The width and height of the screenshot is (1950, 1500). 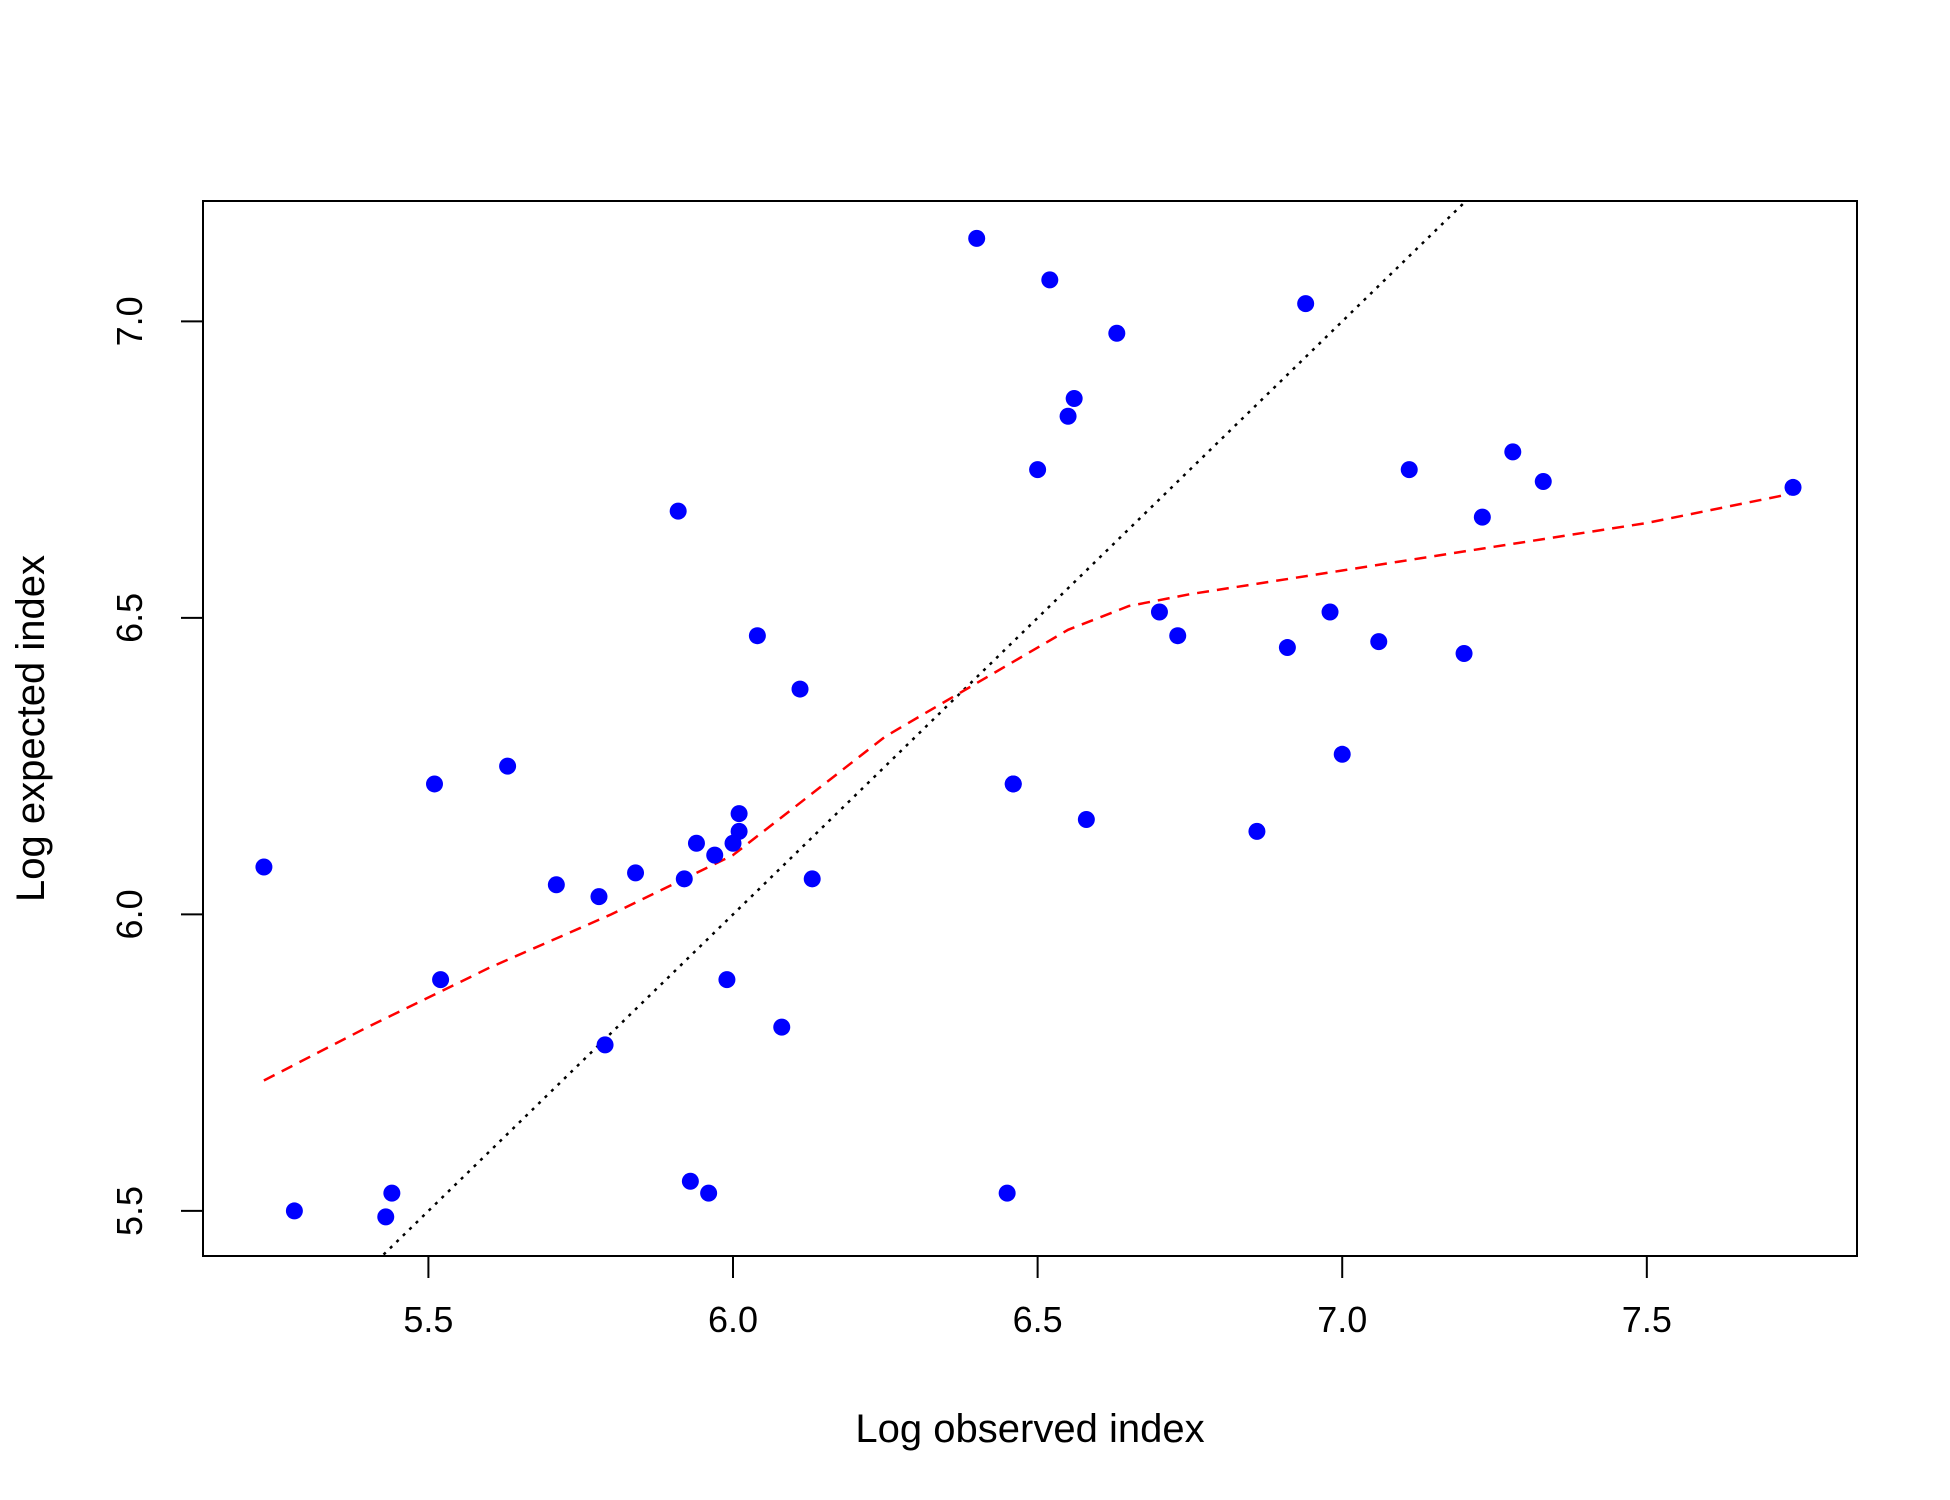 I want to click on x-tick-label: 7.5, so click(x=1647, y=1319).